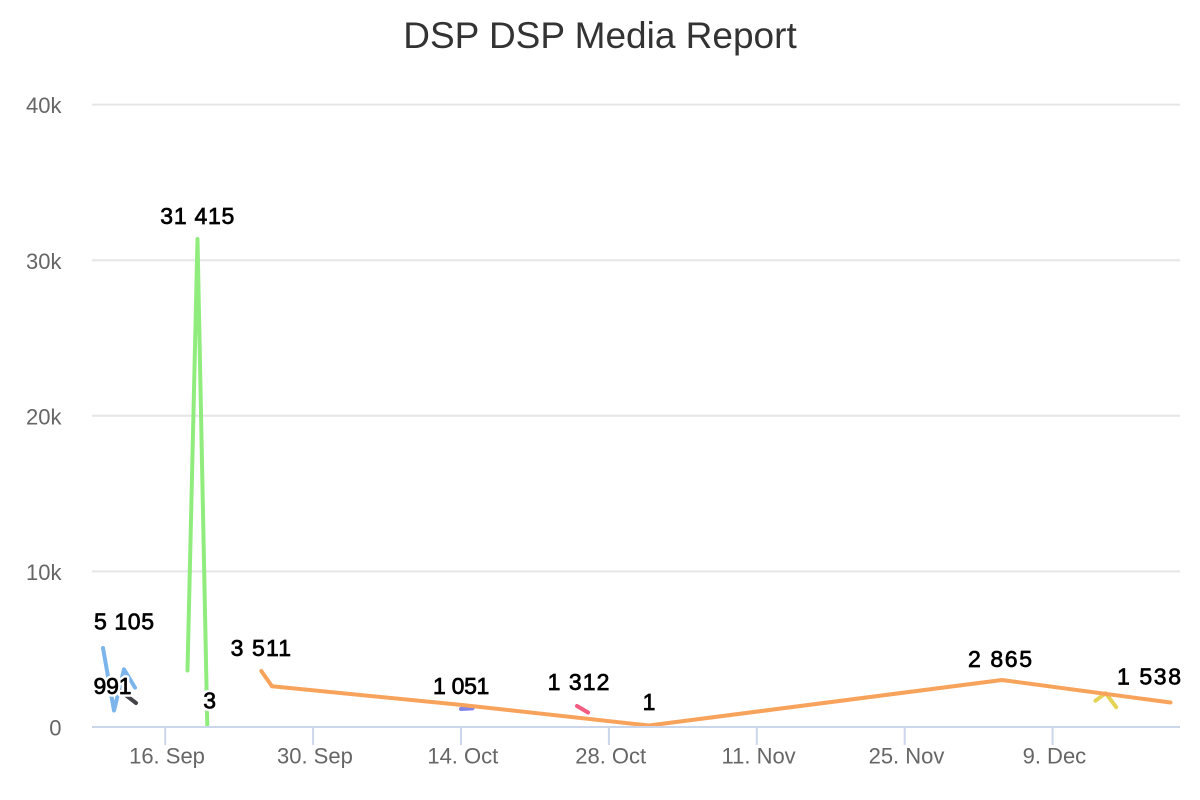 The height and width of the screenshot is (800, 1200). I want to click on svg-text: 5 105, so click(124, 622).